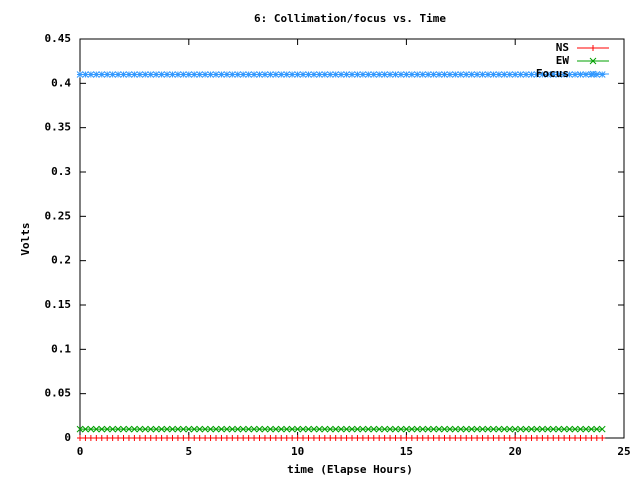  What do you see at coordinates (563, 60) in the screenshot?
I see `legend-label: EW` at bounding box center [563, 60].